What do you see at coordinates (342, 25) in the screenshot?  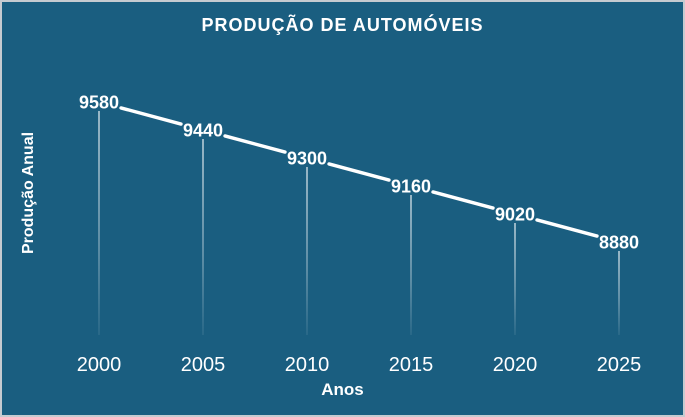 I see `chart-title: PRODUÇÃO DE AUTOMÓVEIS` at bounding box center [342, 25].